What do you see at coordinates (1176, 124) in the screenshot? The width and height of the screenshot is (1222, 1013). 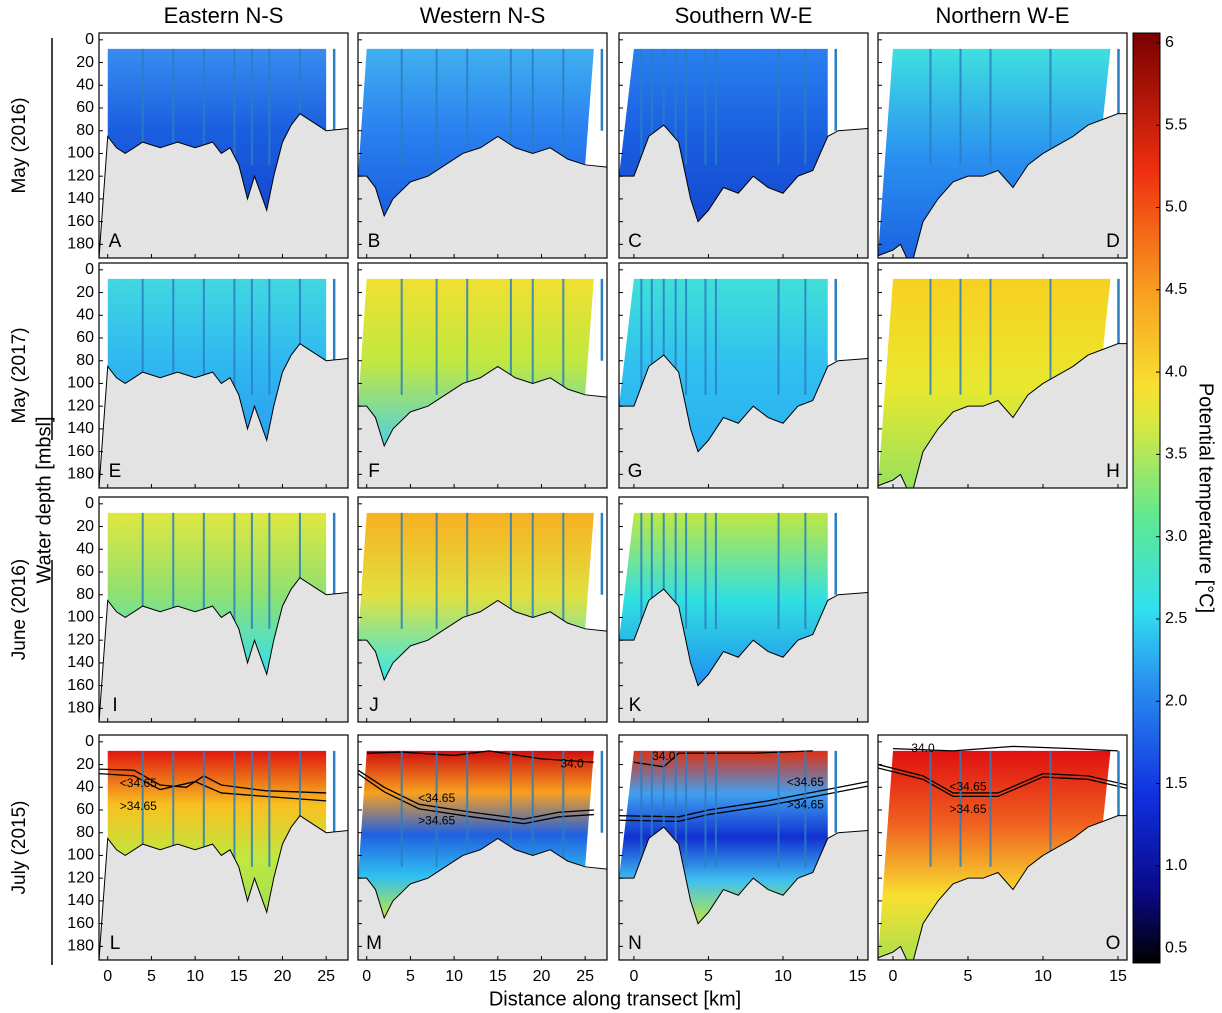 I see `colorbar-tick-label: 5.5` at bounding box center [1176, 124].